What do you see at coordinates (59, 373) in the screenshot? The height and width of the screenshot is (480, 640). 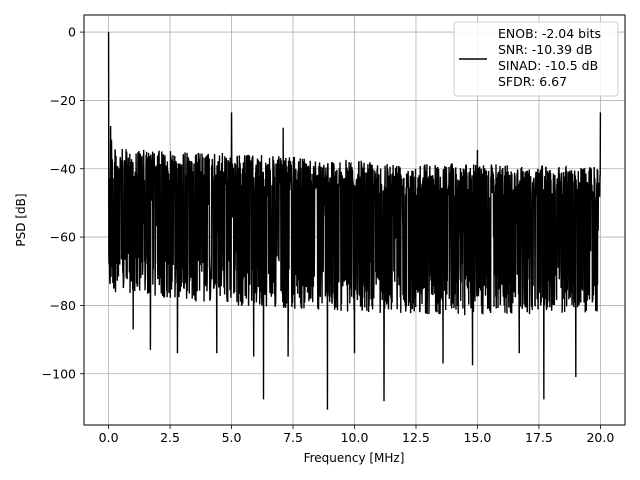 I see `y-tick-label: −100` at bounding box center [59, 373].